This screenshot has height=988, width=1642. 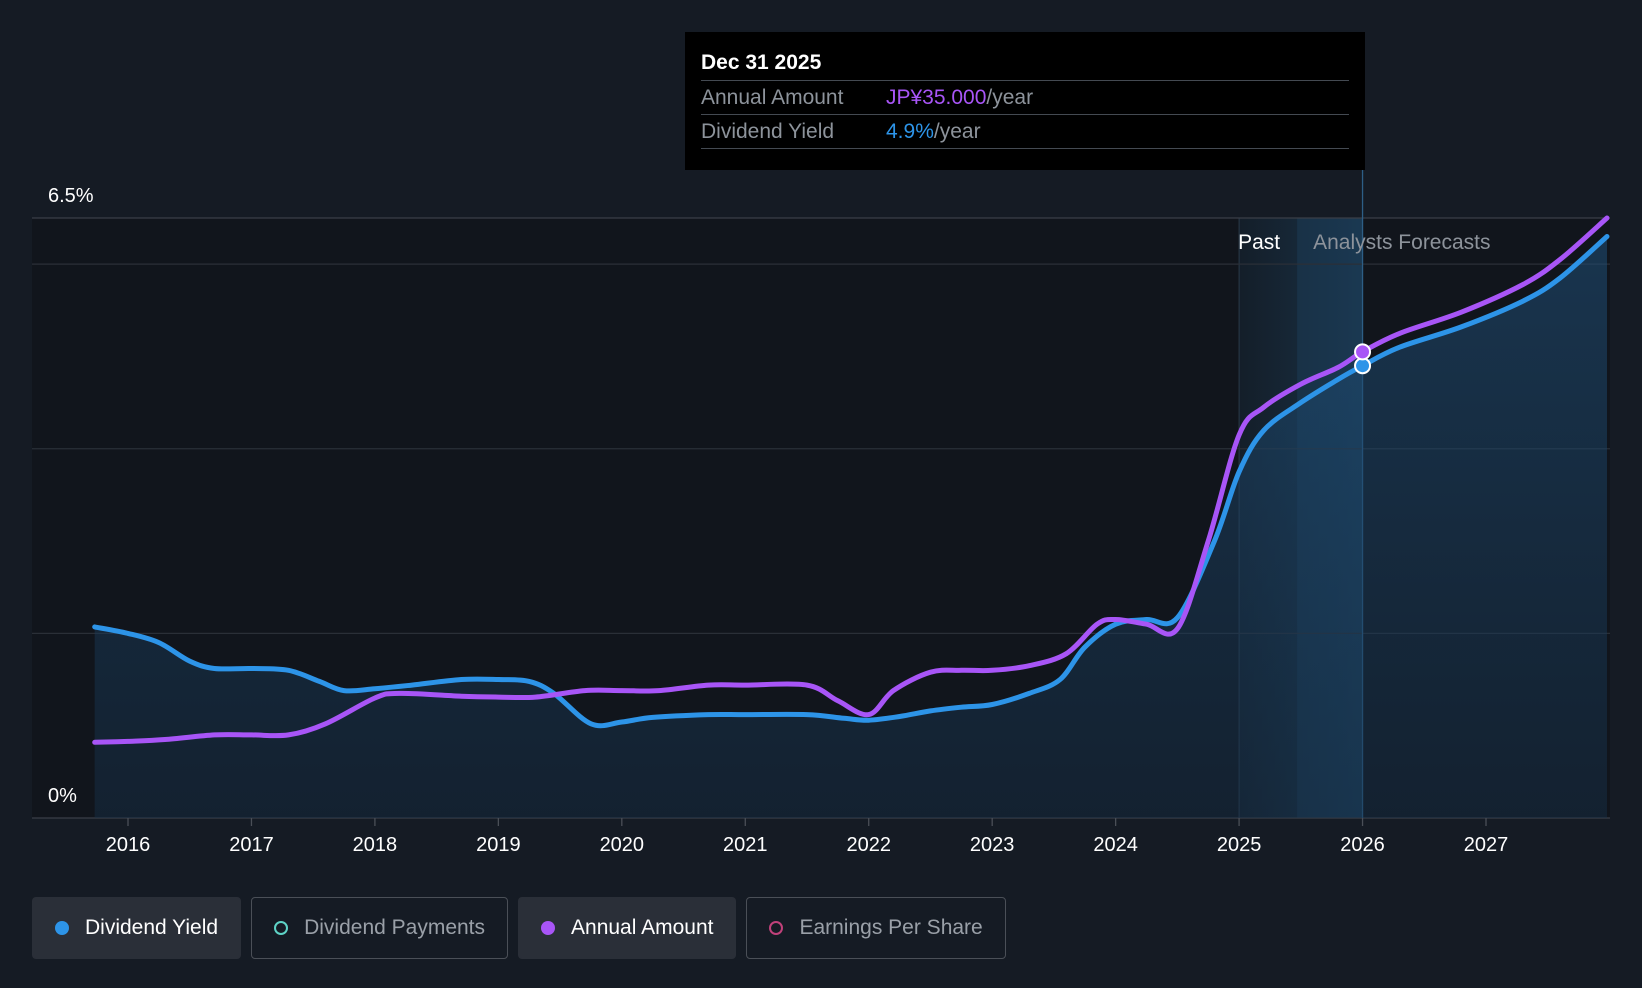 I want to click on x-tick-label: 2024, so click(x=1115, y=845).